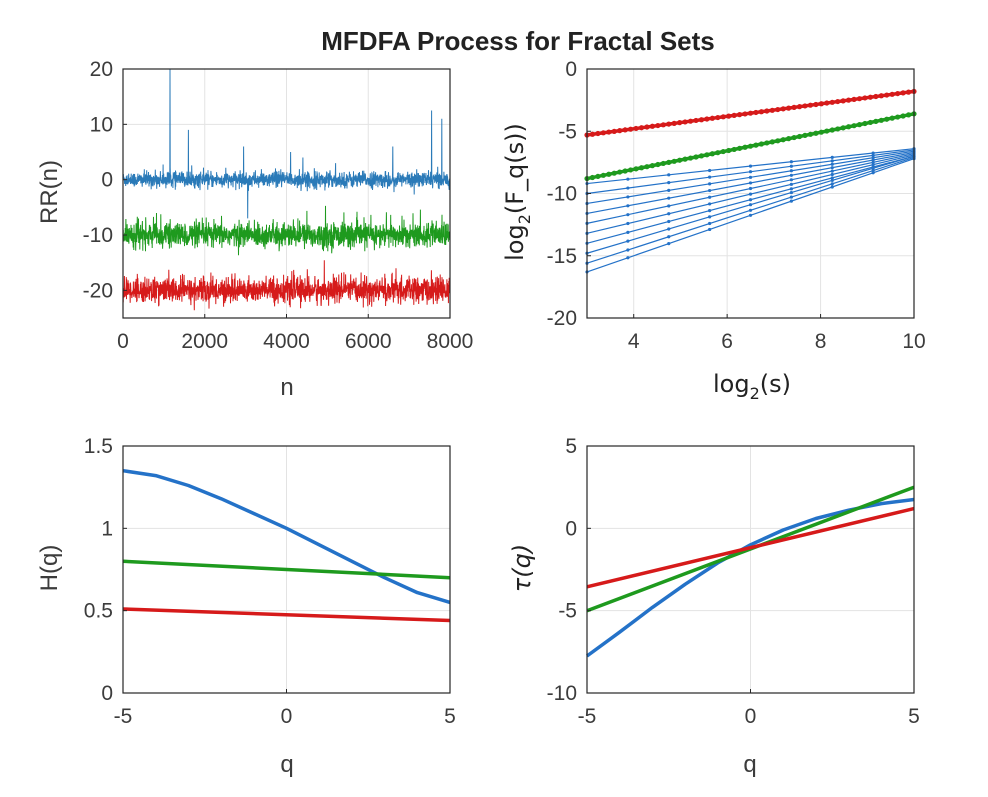 The image size is (988, 797). What do you see at coordinates (270, 581) in the screenshot?
I see `hurst-ticks: -5 0 500.511.5` at bounding box center [270, 581].